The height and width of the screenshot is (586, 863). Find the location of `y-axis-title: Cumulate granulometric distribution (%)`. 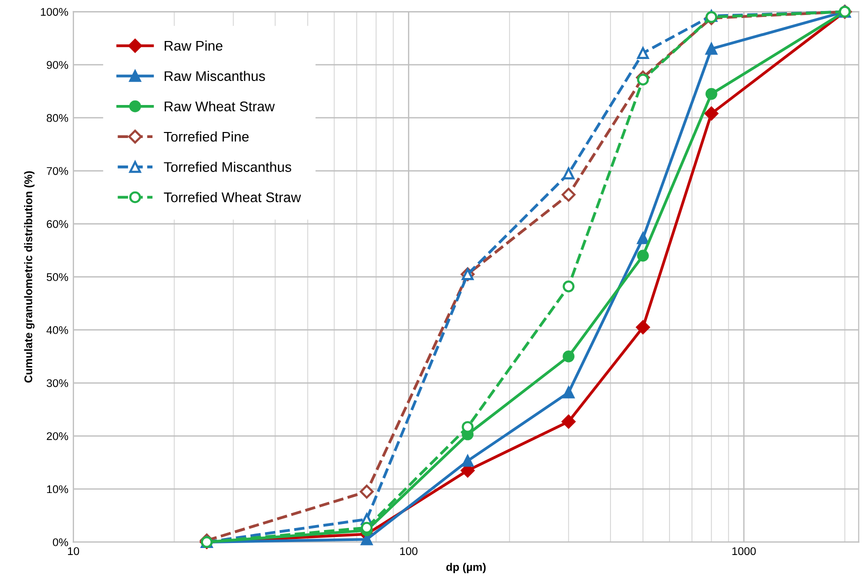

y-axis-title: Cumulate granulometric distribution (%) is located at coordinates (29, 277).